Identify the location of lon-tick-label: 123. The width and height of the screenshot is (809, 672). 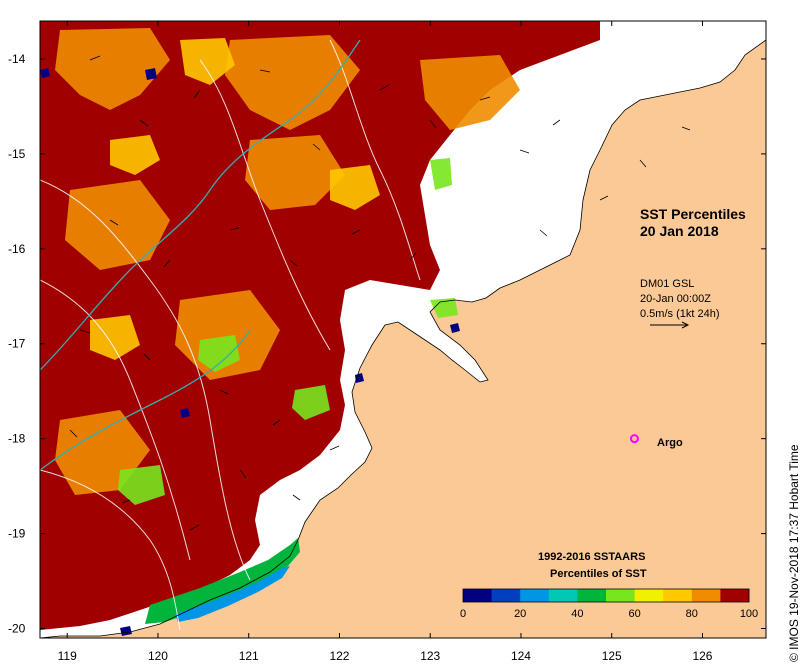
(430, 656).